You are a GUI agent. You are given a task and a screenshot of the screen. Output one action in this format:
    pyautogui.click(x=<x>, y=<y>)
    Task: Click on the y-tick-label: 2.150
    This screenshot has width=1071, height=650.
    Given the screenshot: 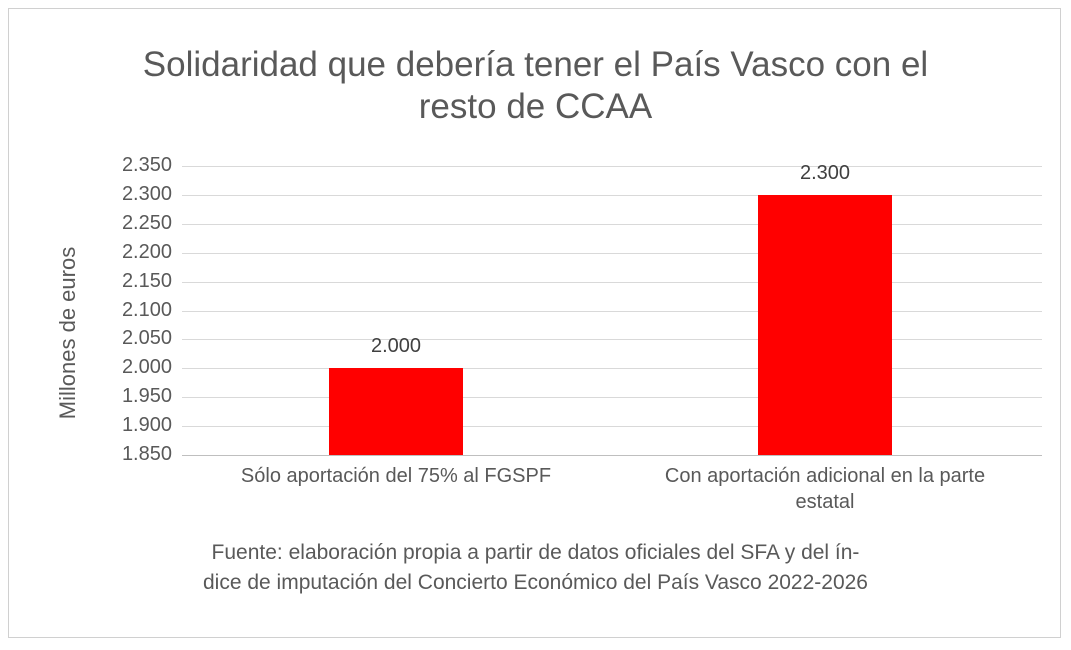 What is the action you would take?
    pyautogui.click(x=146, y=281)
    